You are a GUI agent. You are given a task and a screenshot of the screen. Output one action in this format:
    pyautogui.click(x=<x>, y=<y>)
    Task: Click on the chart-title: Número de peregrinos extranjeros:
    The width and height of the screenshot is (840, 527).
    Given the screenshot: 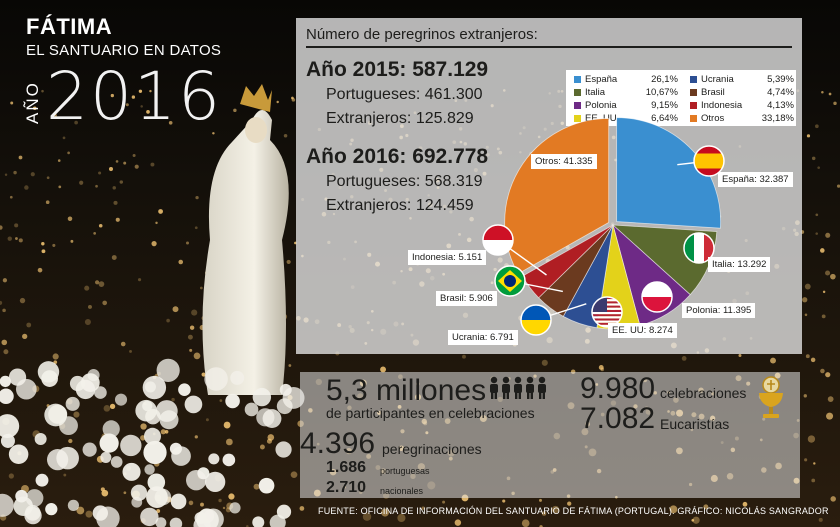 What is the action you would take?
    pyautogui.click(x=422, y=34)
    